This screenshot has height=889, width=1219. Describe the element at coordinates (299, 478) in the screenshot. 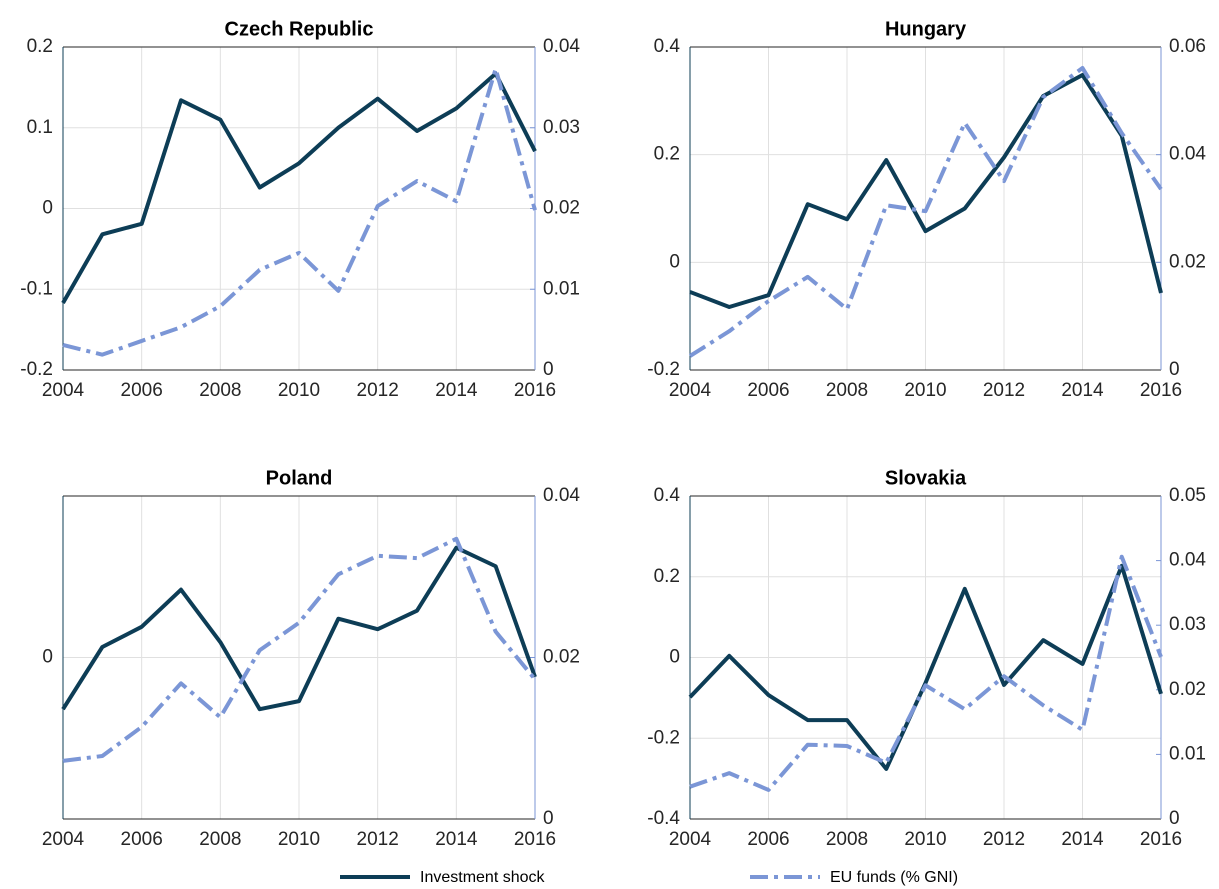

I see `panel-title: Poland` at that location.